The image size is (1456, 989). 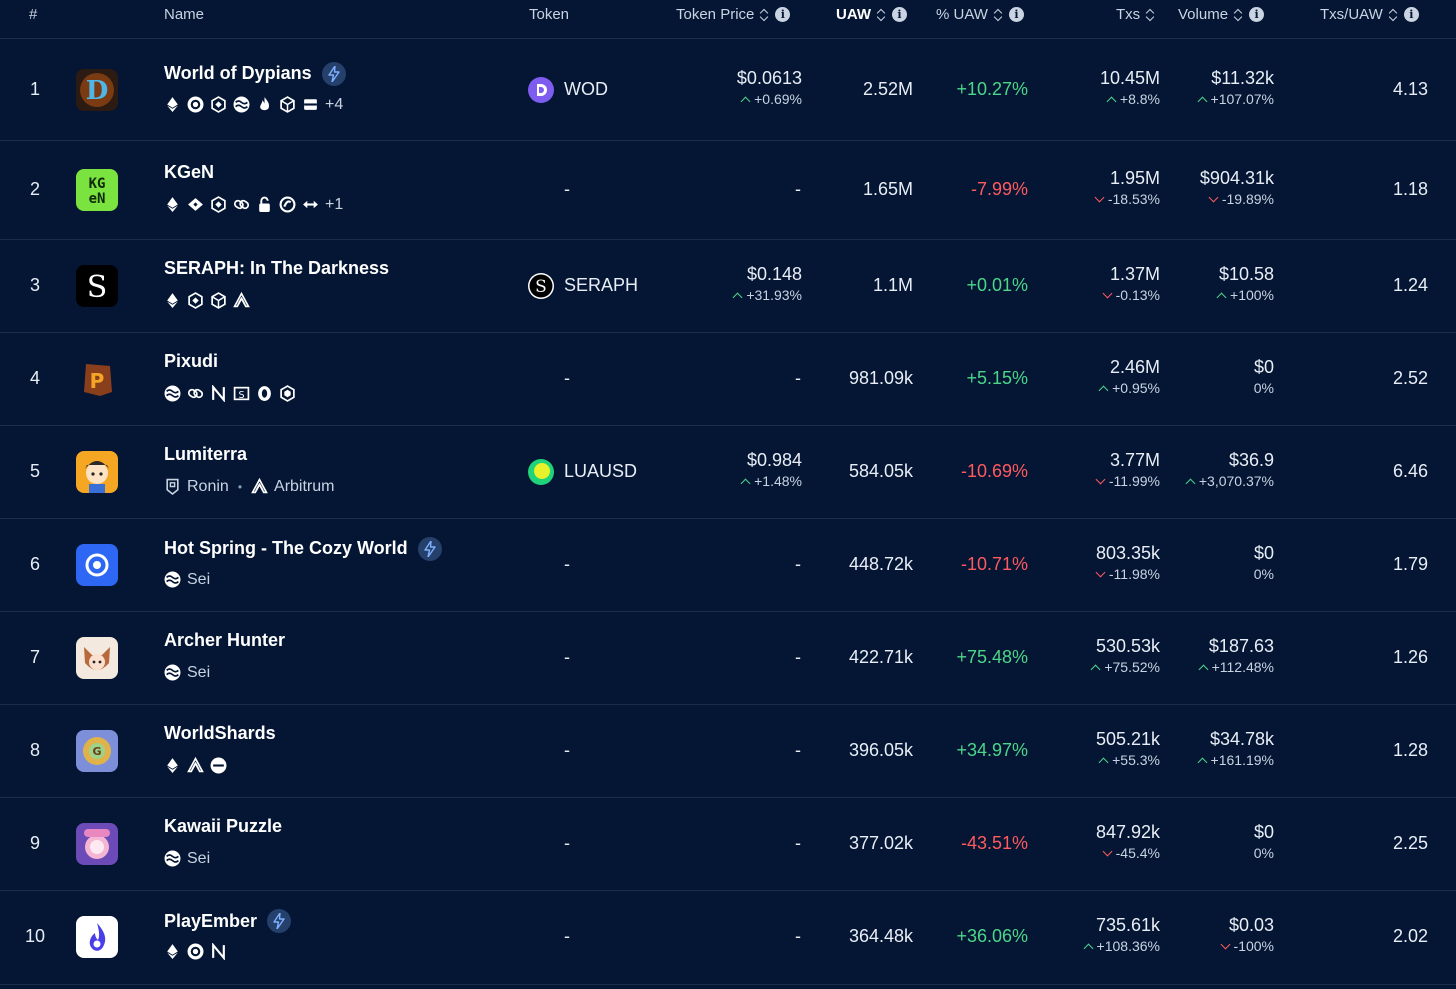 I want to click on game-logo: D, so click(x=97, y=89).